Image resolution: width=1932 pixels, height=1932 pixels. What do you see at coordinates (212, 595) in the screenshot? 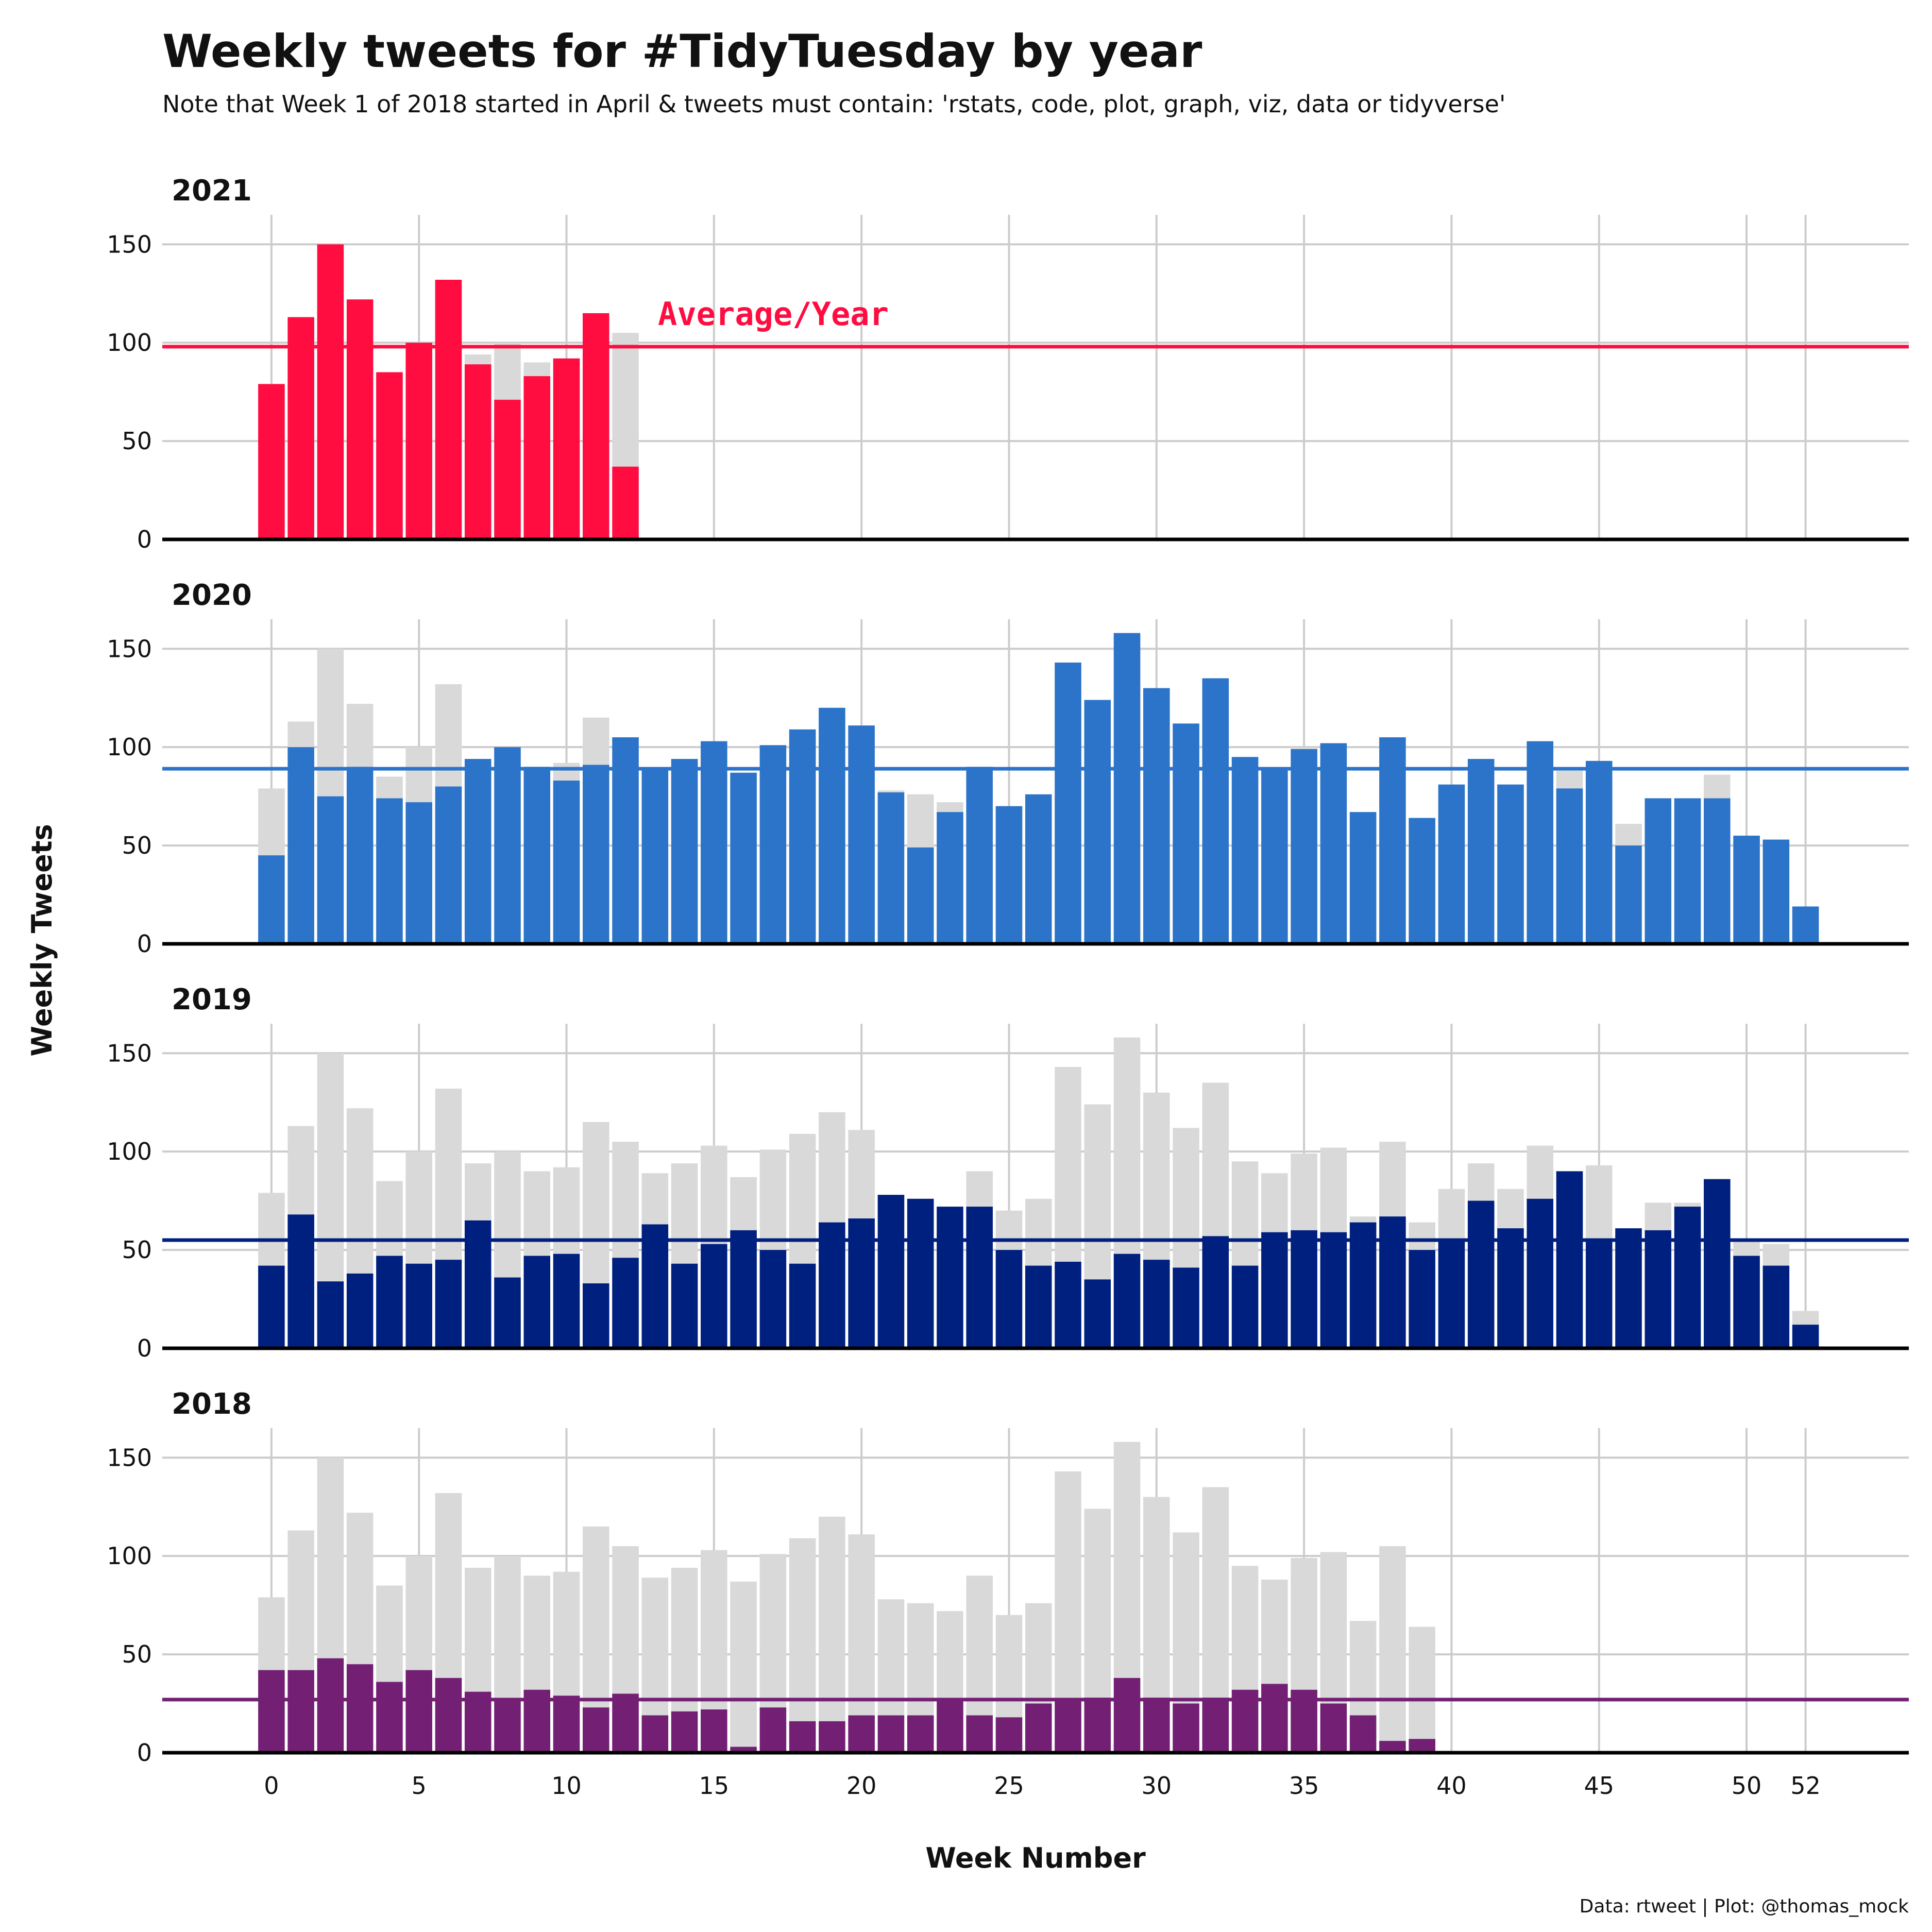
I see `panel-title-2020: 2020` at bounding box center [212, 595].